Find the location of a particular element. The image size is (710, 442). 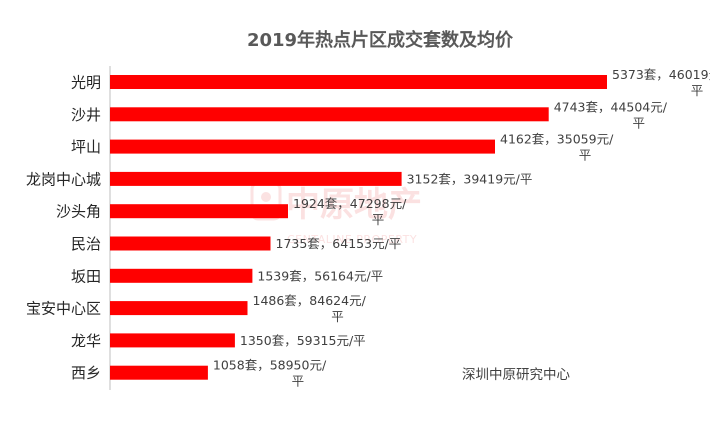

category-label-4: 沙头角 is located at coordinates (78, 212).